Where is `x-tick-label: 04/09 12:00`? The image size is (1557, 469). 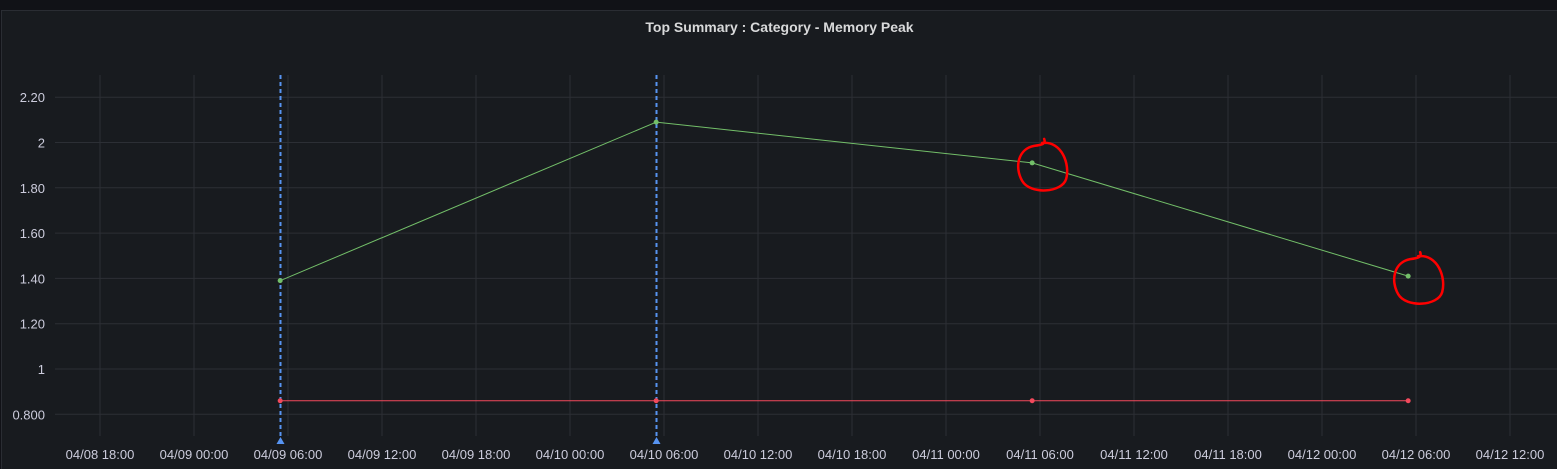 x-tick-label: 04/09 12:00 is located at coordinates (382, 454).